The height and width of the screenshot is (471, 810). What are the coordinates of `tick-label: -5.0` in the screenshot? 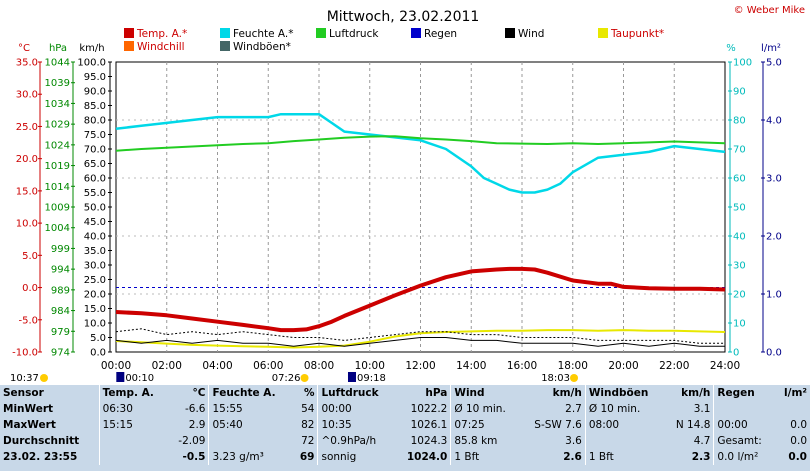 It's located at (28, 320).